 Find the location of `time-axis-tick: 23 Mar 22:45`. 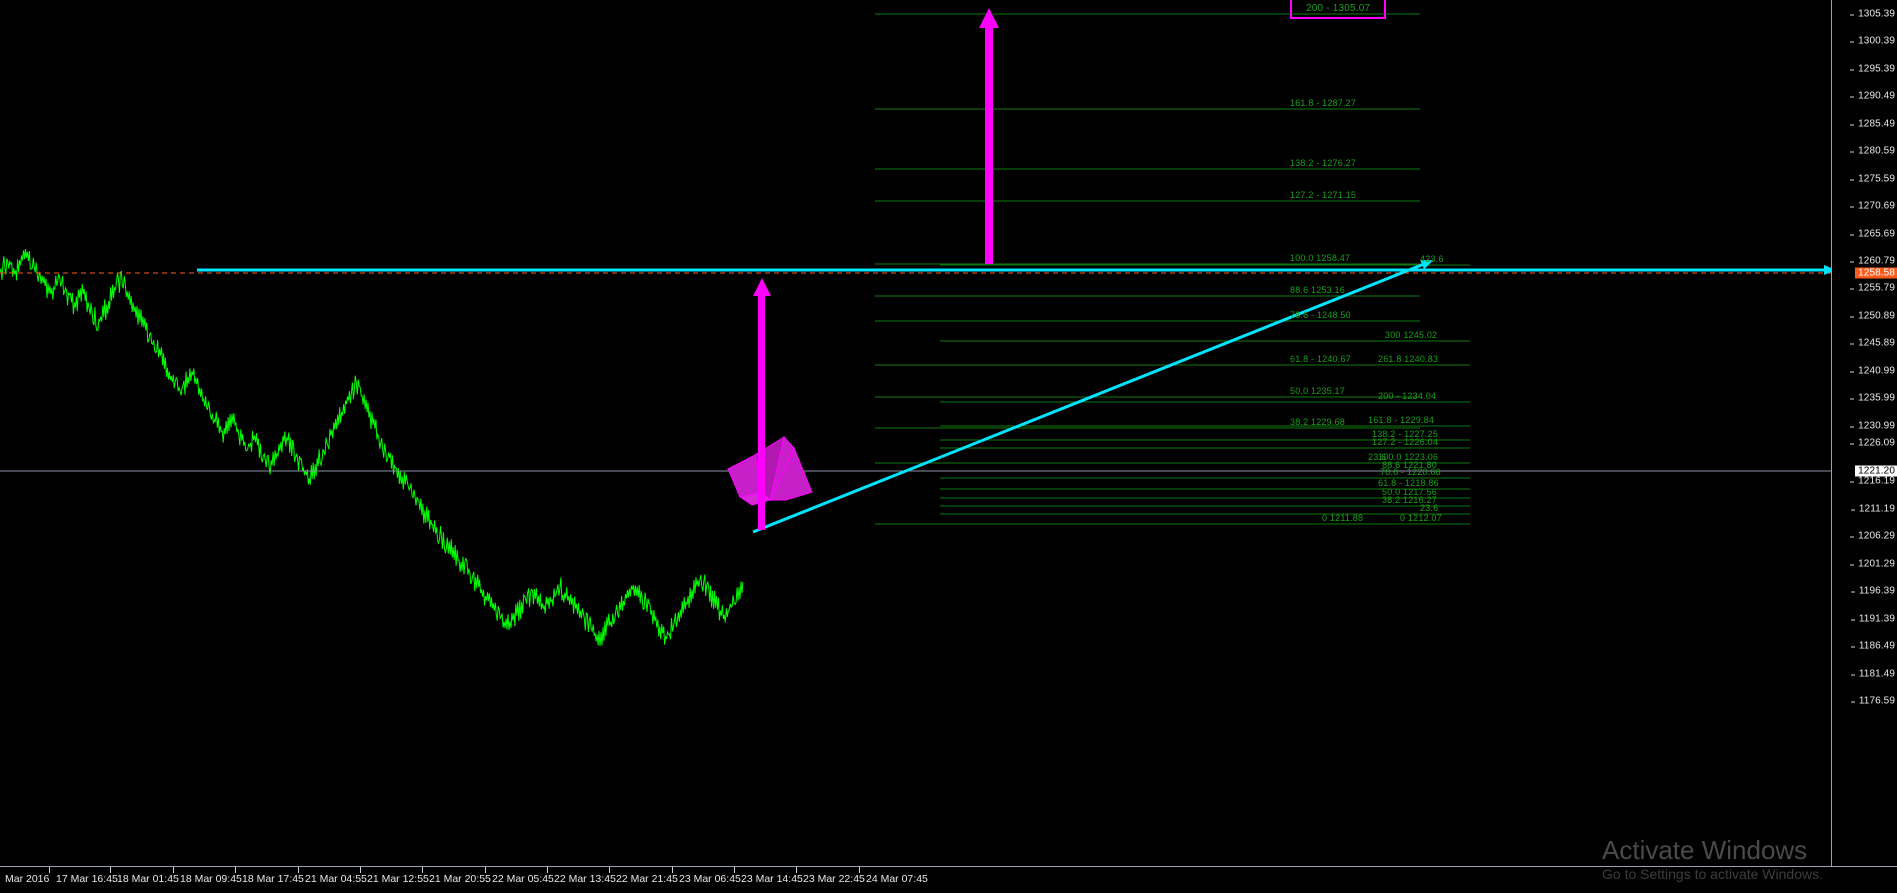

time-axis-tick: 23 Mar 22:45 is located at coordinates (830, 876).